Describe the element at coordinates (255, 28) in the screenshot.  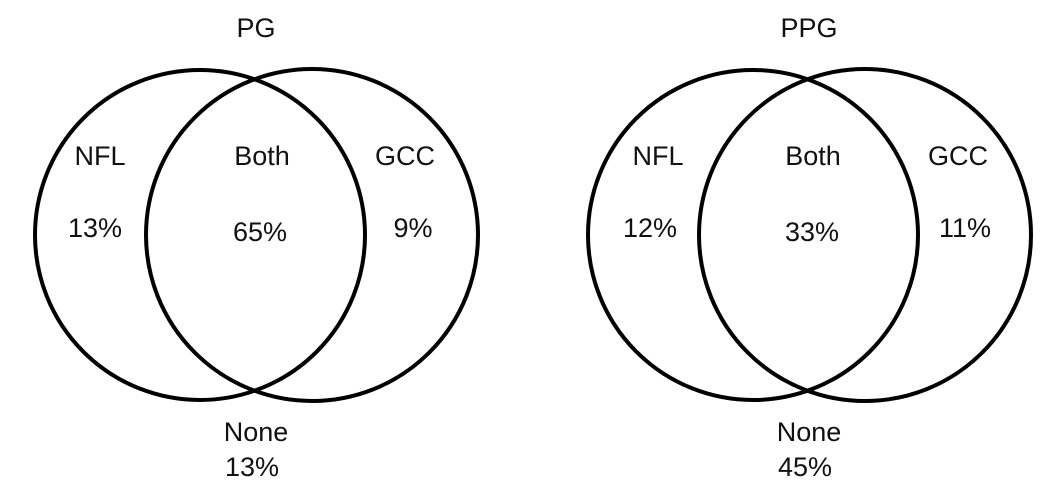
I see `diagram-title: PG` at that location.